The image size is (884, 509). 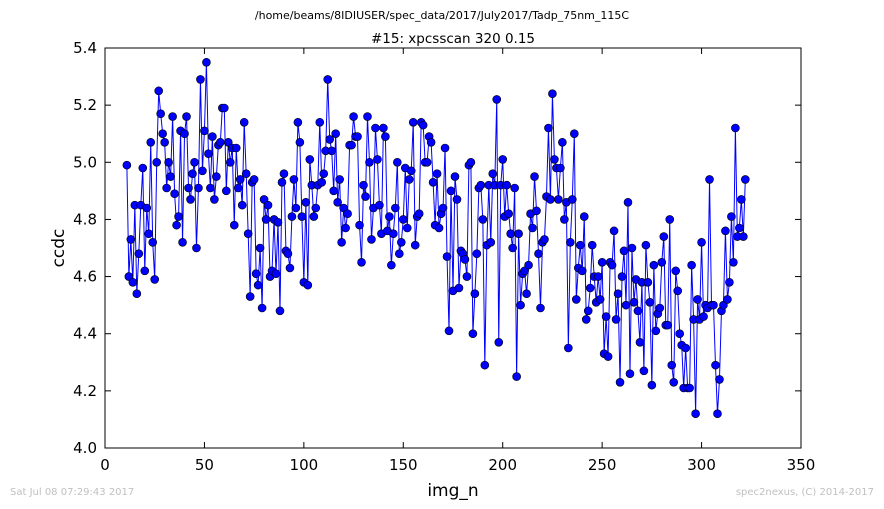 What do you see at coordinates (204, 465) in the screenshot?
I see `x-tick-label: 50` at bounding box center [204, 465].